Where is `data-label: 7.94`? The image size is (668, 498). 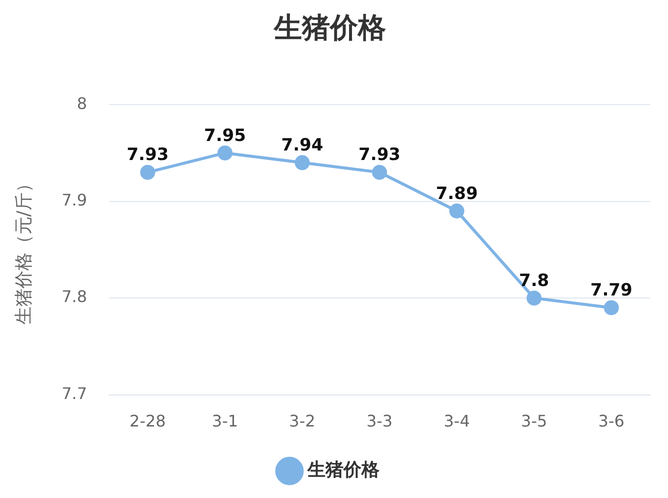 data-label: 7.94 is located at coordinates (302, 146).